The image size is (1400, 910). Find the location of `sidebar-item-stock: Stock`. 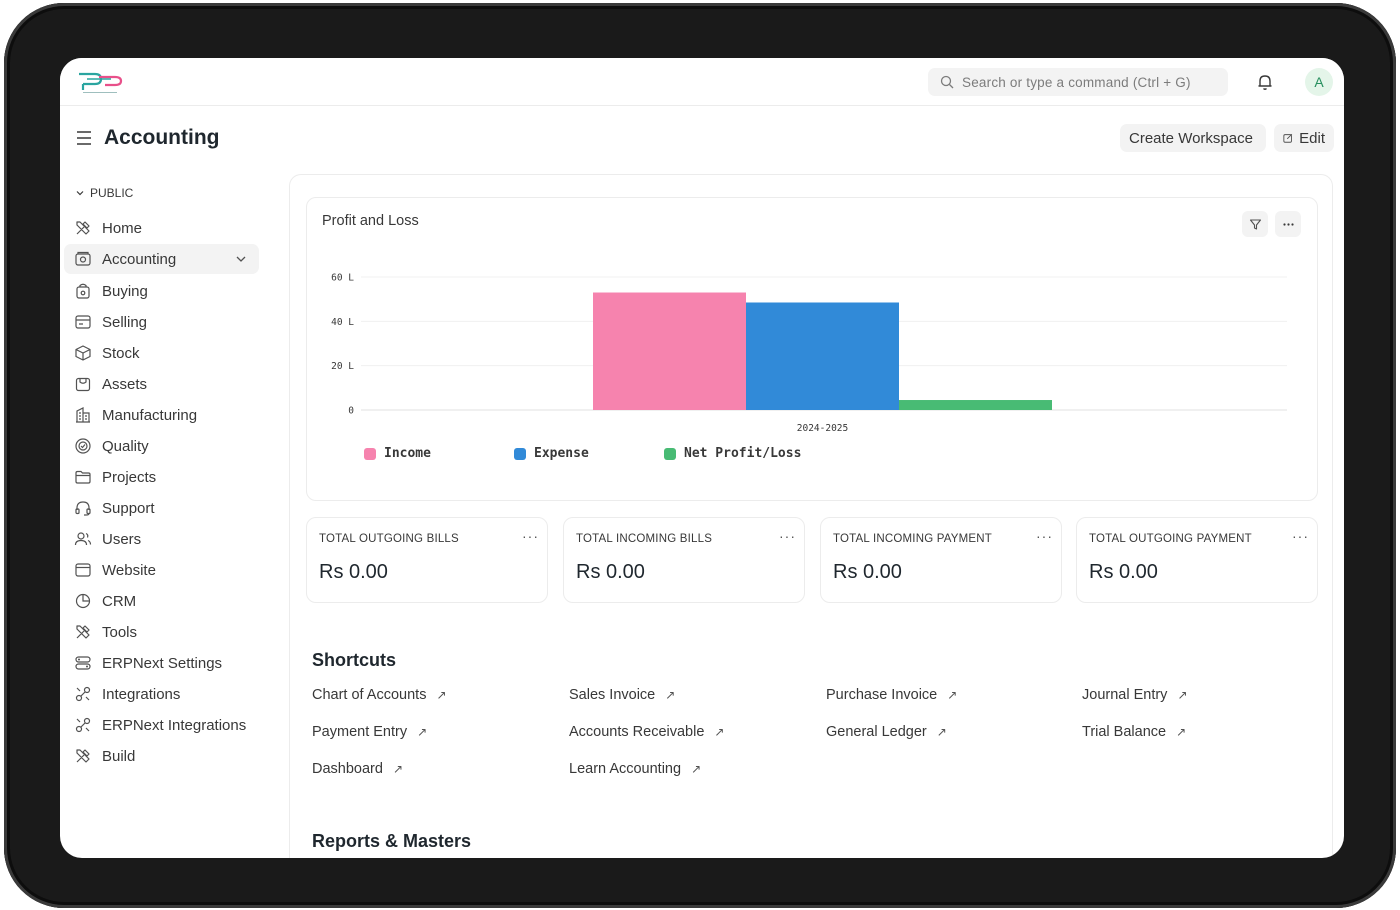

sidebar-item-stock: Stock is located at coordinates (161, 353).